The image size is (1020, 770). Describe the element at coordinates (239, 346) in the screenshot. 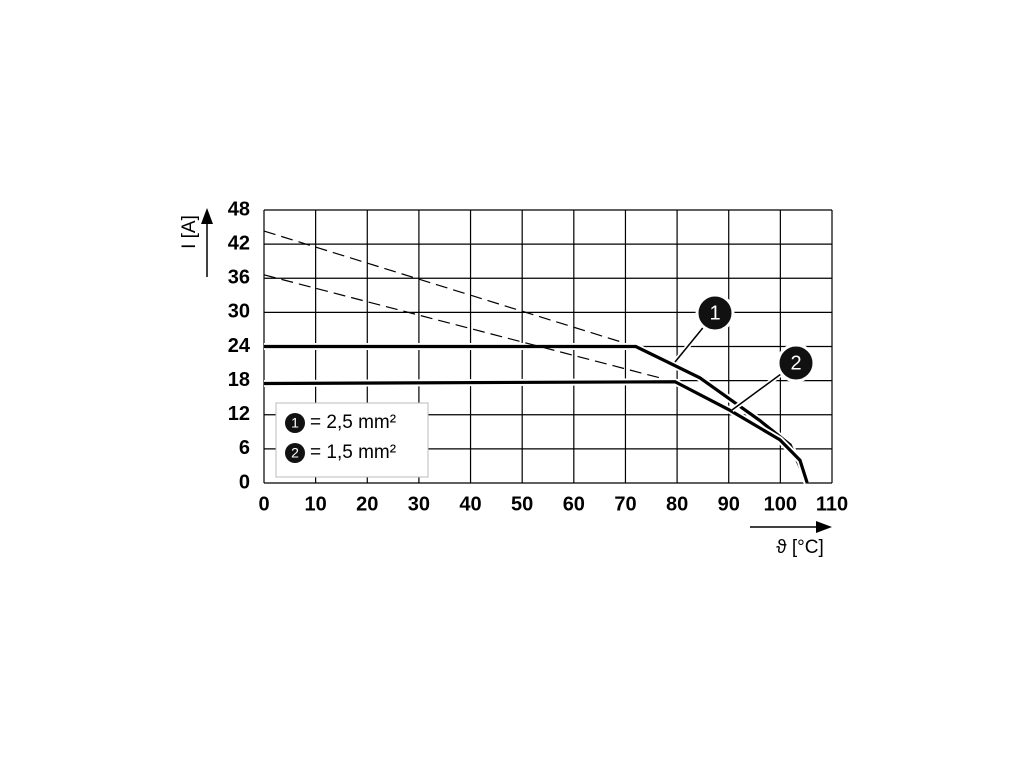

I see `y-tick-label: 24` at that location.